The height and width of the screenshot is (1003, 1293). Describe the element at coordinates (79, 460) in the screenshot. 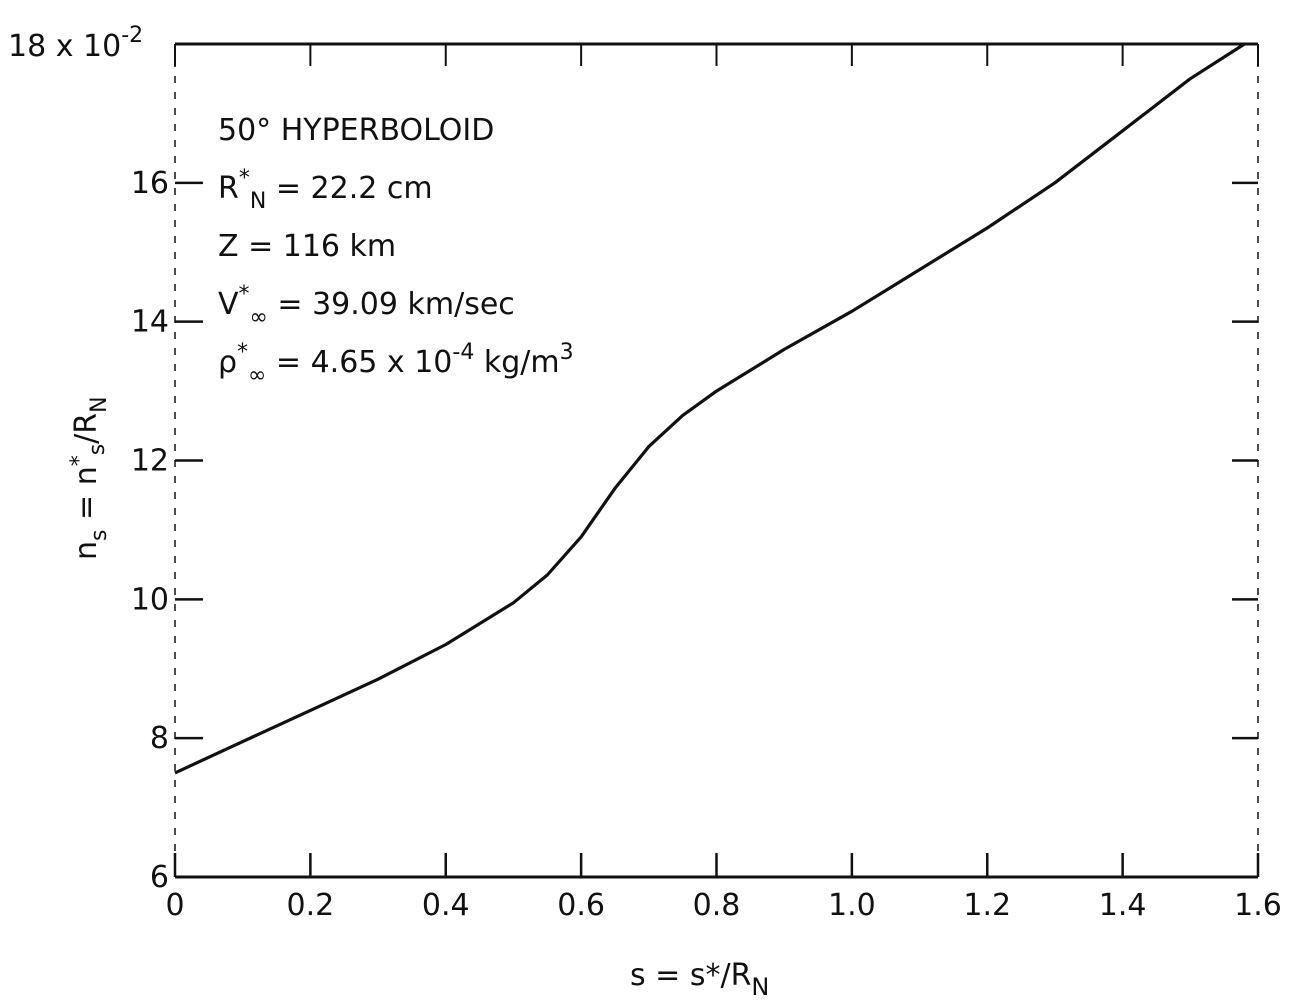

I see `y-axis-title-tail-sup: *` at that location.